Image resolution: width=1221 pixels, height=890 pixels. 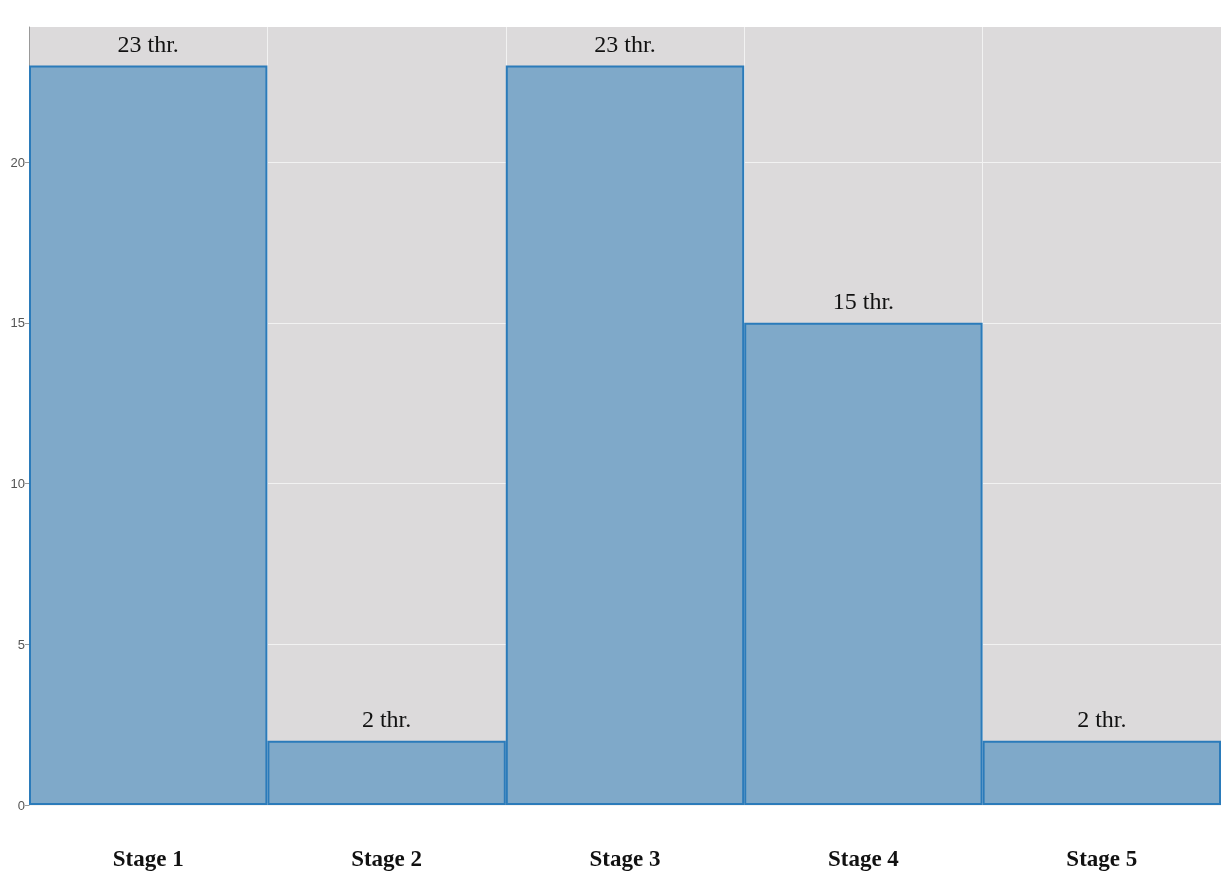 What do you see at coordinates (863, 300) in the screenshot?
I see `data-label: 15 thr.` at bounding box center [863, 300].